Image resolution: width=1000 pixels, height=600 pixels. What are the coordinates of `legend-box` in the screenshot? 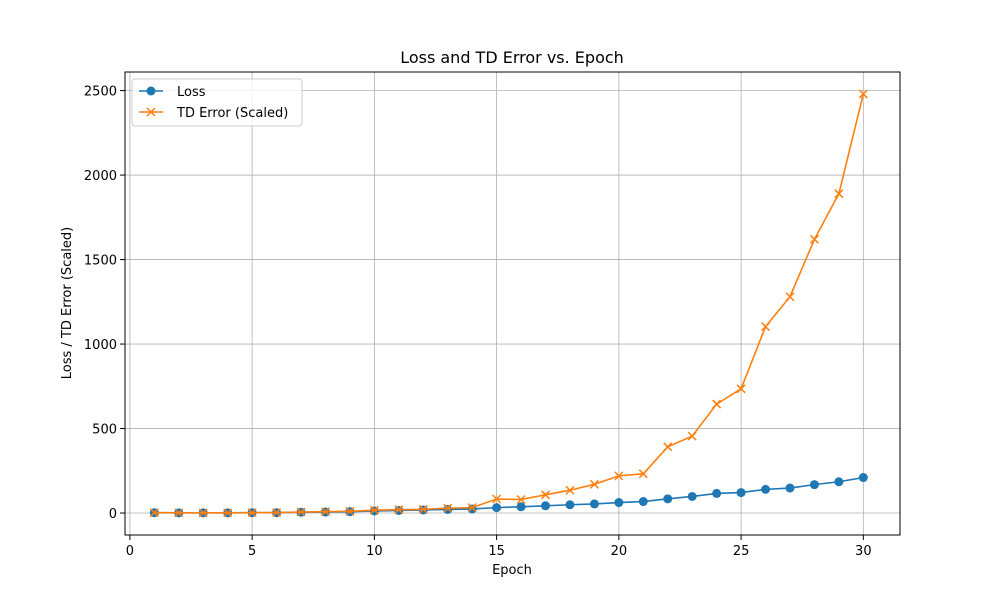 It's located at (217, 102).